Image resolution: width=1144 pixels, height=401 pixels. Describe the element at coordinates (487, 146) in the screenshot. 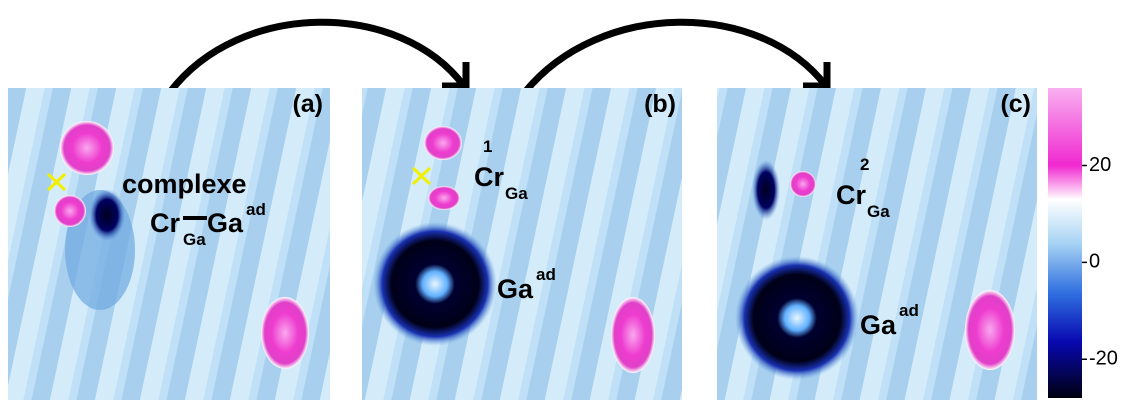

I see `species-sup: 1` at that location.